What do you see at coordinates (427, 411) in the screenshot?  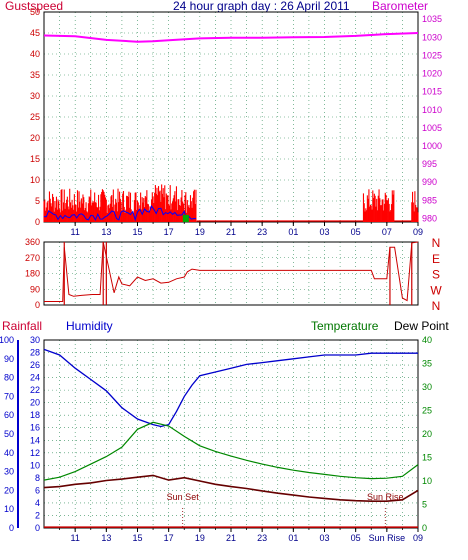 I see `temp-axis-ytick-label: 25` at bounding box center [427, 411].